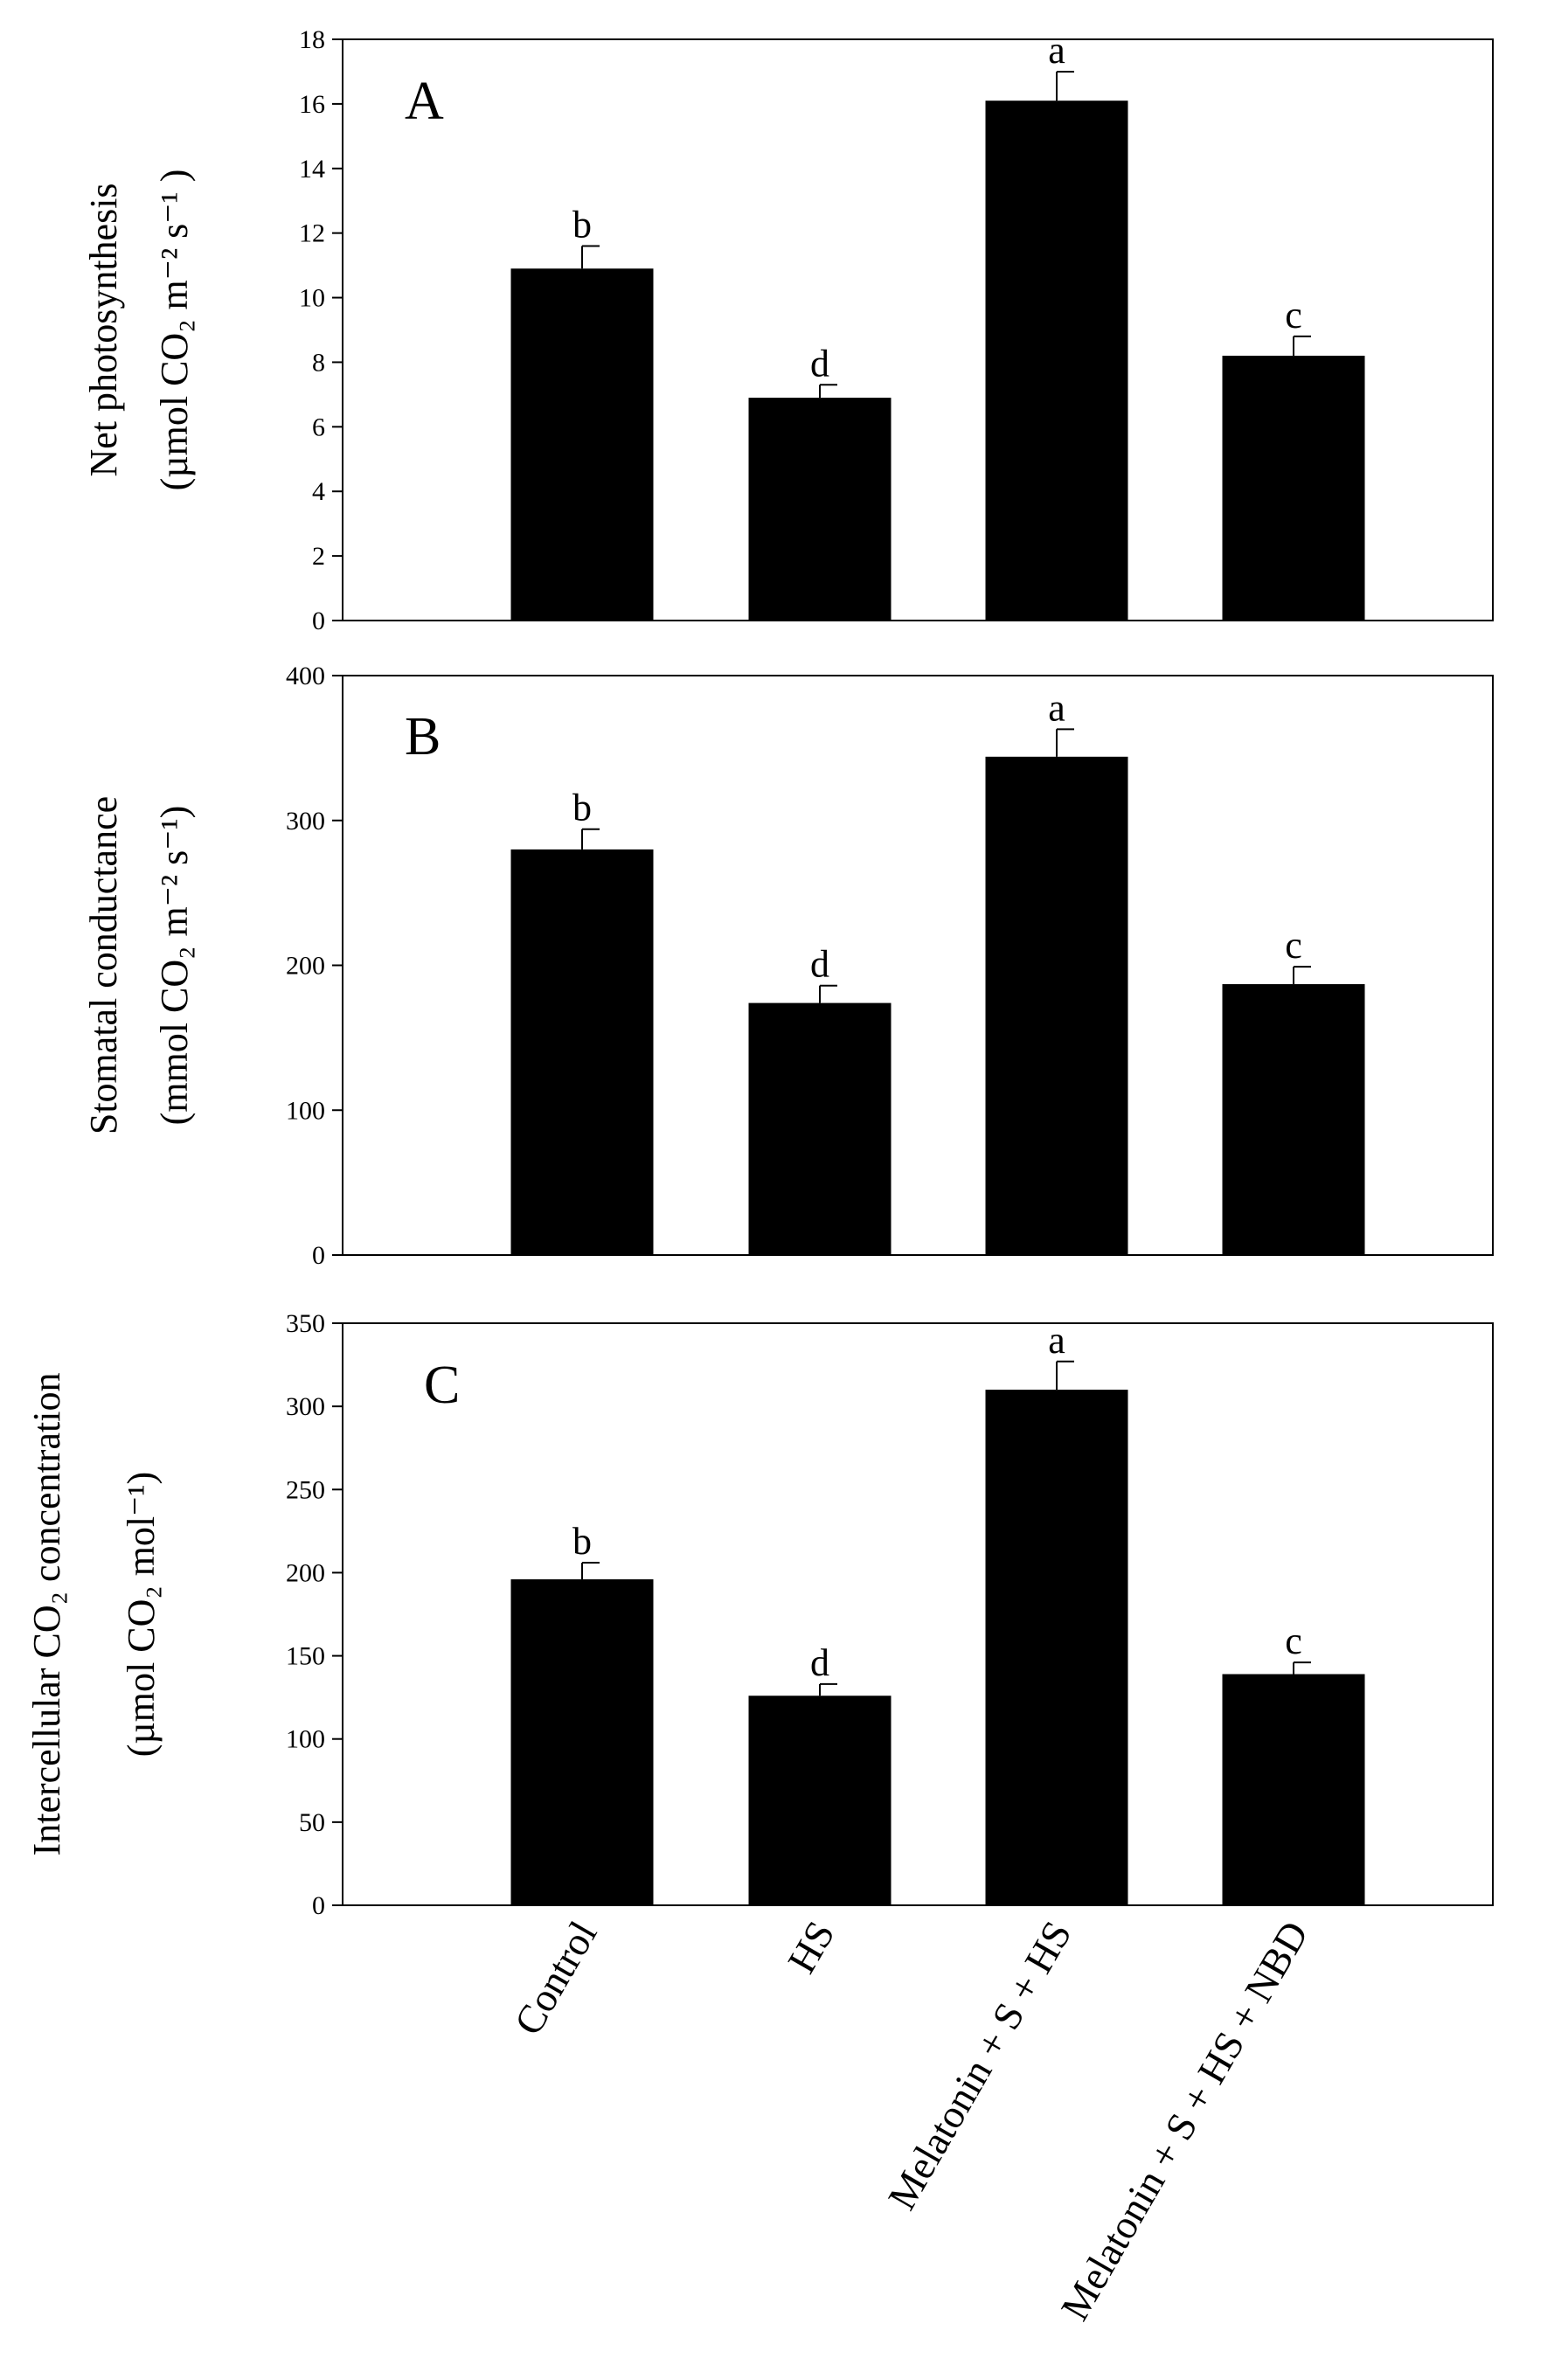 The height and width of the screenshot is (2365, 1568). I want to click on y-tick-label: 50, so click(312, 1822).